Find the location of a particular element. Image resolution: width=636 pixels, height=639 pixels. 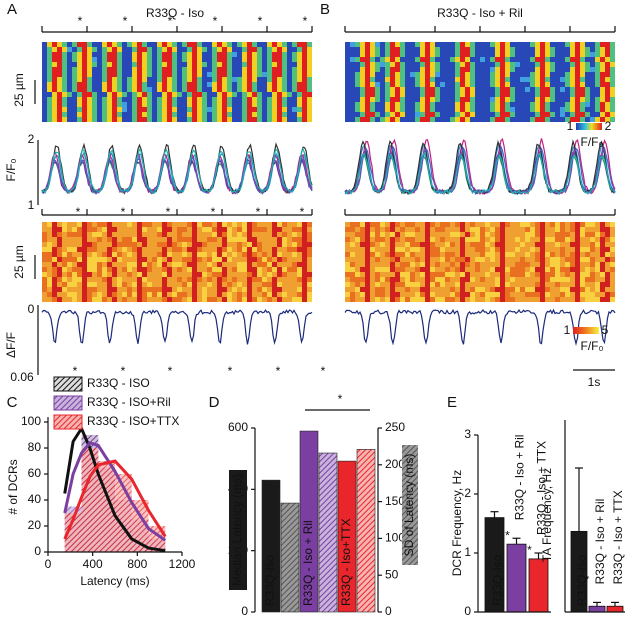

star: * is located at coordinates (213, 212).